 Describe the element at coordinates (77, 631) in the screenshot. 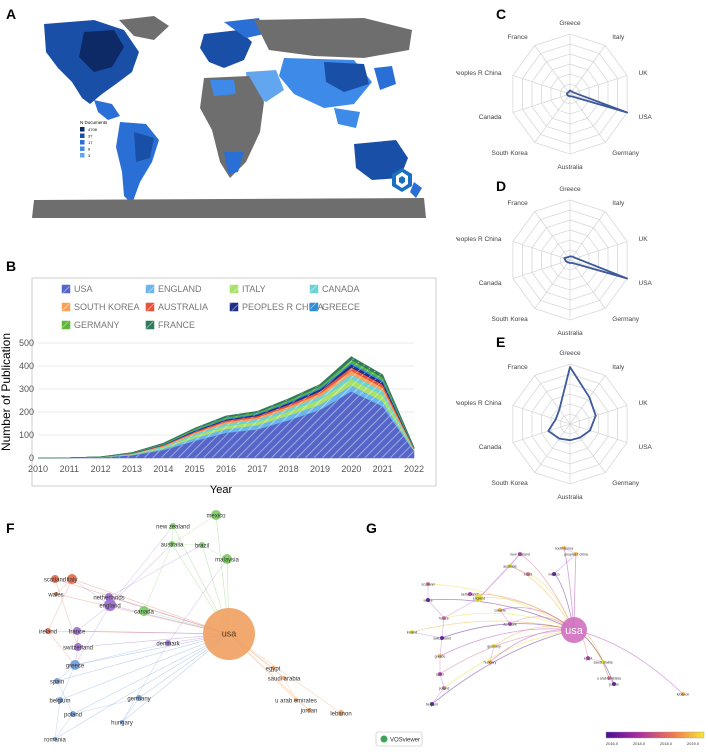

I see `network-node-france` at that location.